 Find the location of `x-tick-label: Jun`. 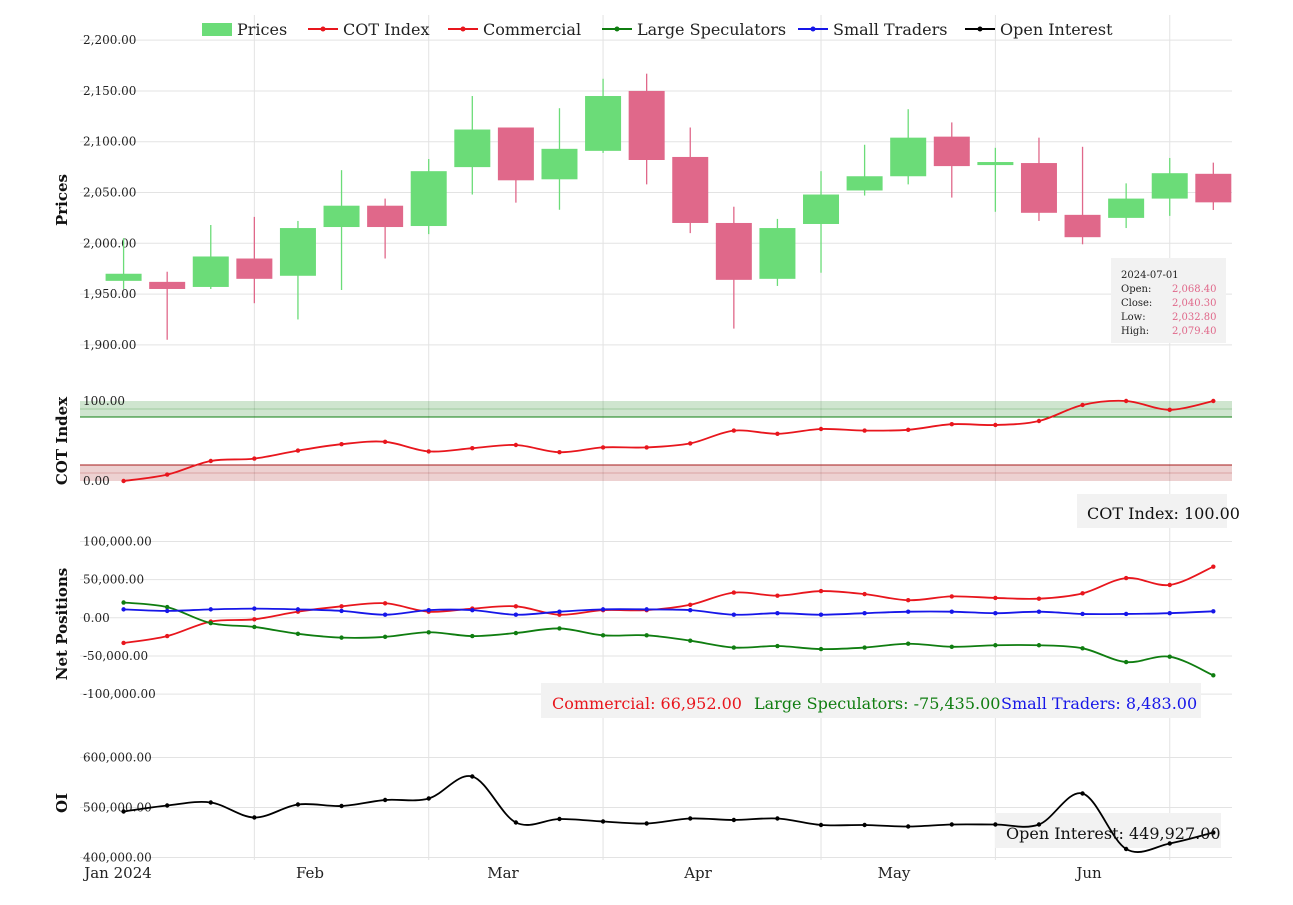

x-tick-label: Jun is located at coordinates (1088, 873).